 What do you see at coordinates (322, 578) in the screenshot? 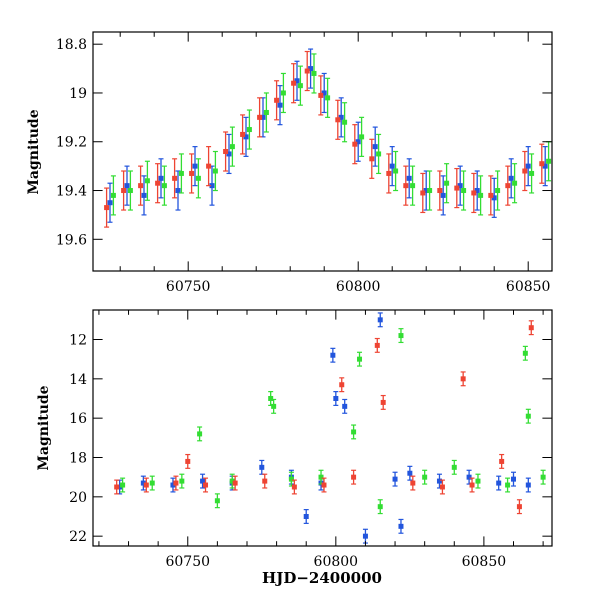
I see `bottom-panel-xlabel: HJD−2400000` at bounding box center [322, 578].